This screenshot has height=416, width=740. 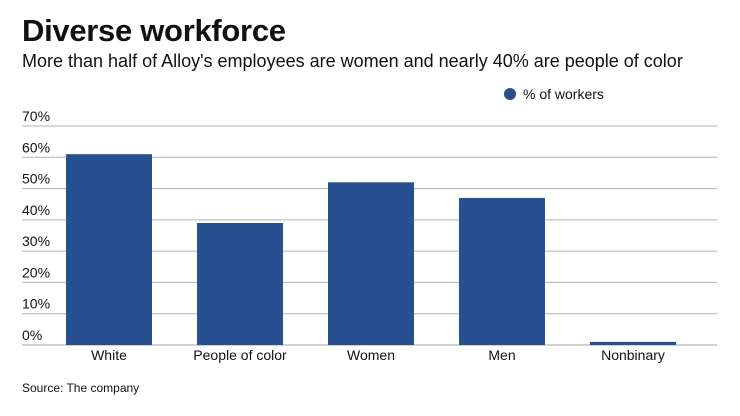 I want to click on x-category-label: People of color, so click(x=240, y=355).